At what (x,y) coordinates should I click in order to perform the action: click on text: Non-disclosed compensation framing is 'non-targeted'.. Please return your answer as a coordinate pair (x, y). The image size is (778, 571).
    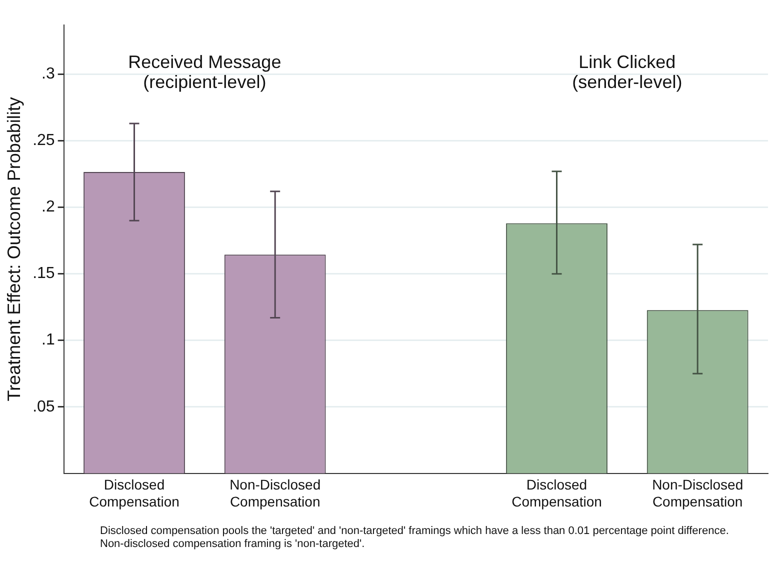
    Looking at the image, I should click on (233, 544).